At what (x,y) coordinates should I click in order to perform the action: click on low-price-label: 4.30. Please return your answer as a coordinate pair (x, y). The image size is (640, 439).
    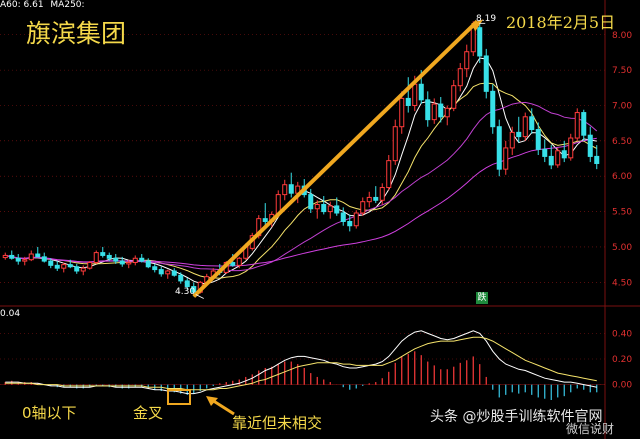
    Looking at the image, I should click on (185, 292).